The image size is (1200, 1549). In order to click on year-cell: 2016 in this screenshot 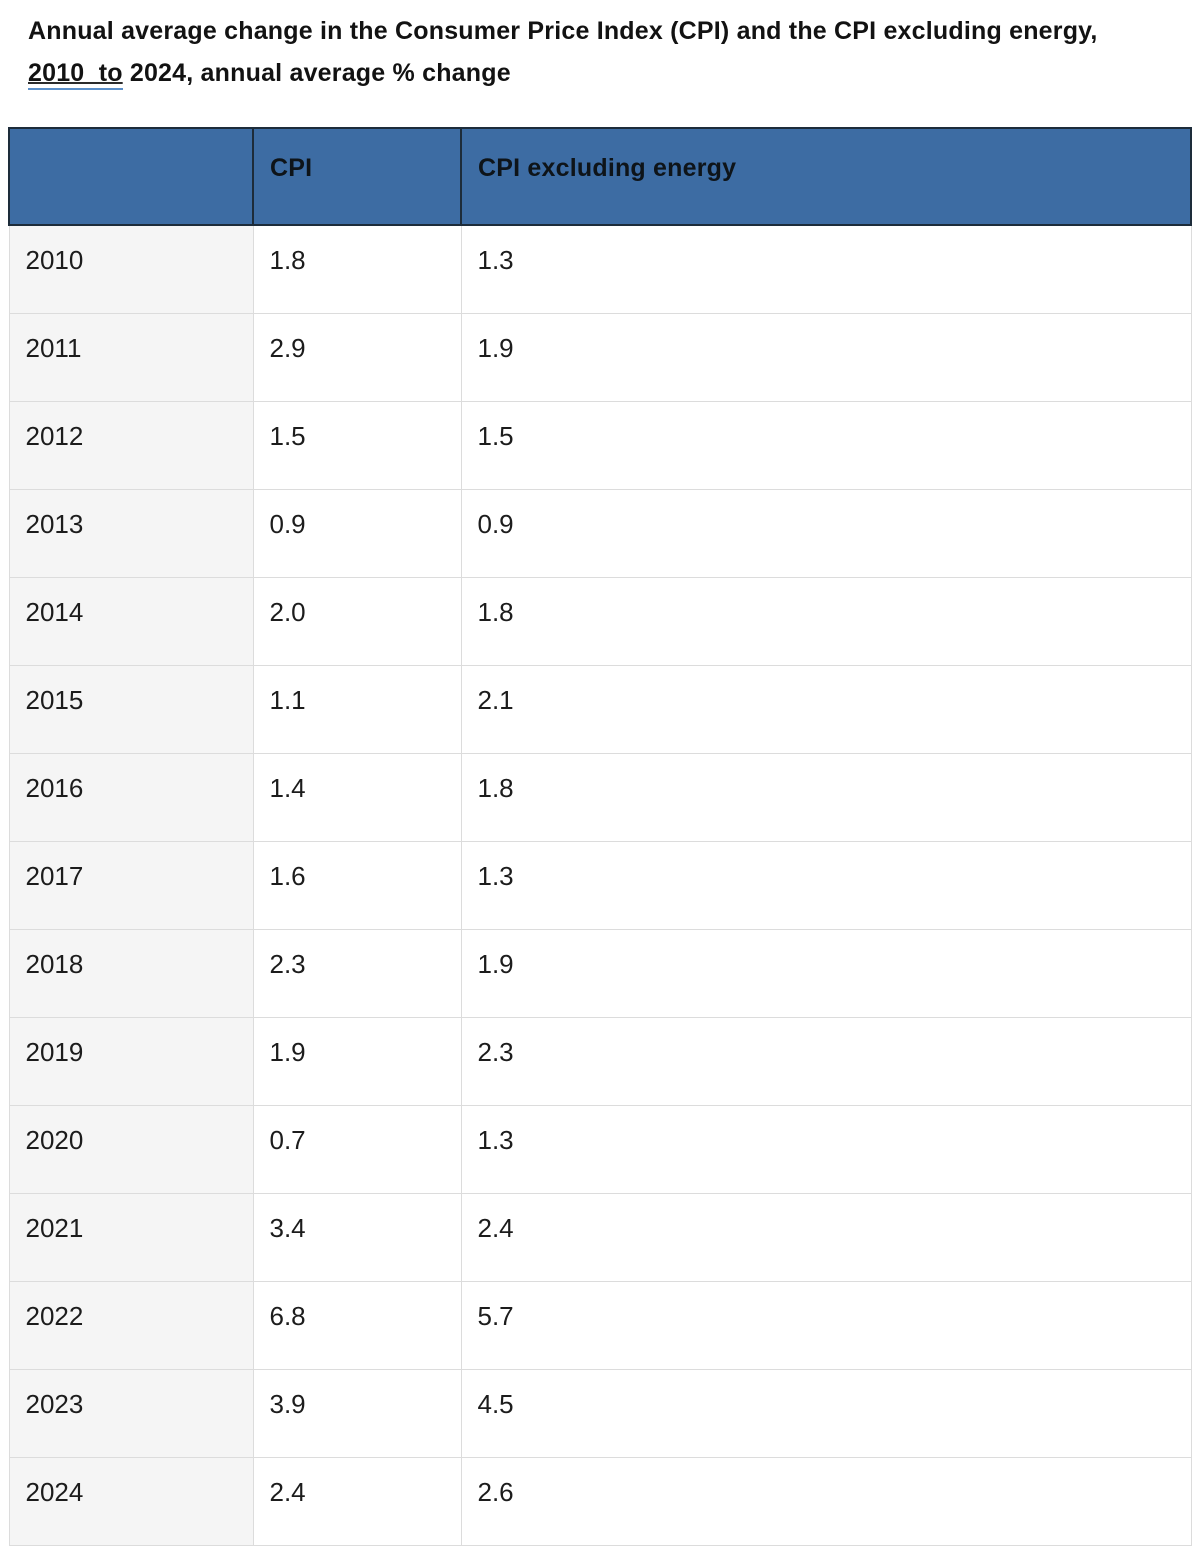, I will do `click(131, 797)`.